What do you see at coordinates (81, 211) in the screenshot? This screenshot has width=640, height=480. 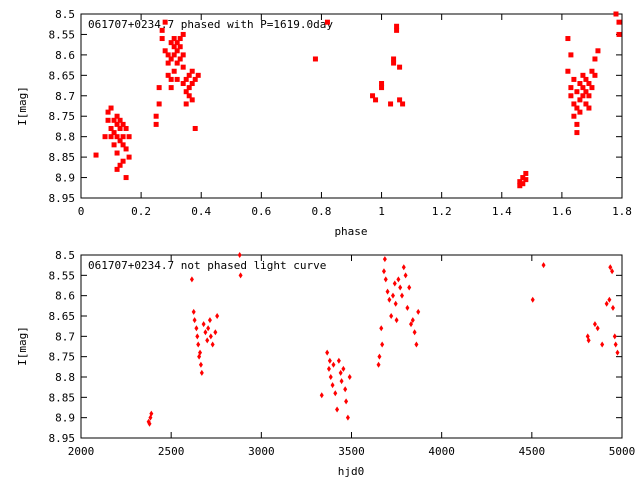 I see `x-tick-label: 0` at bounding box center [81, 211].